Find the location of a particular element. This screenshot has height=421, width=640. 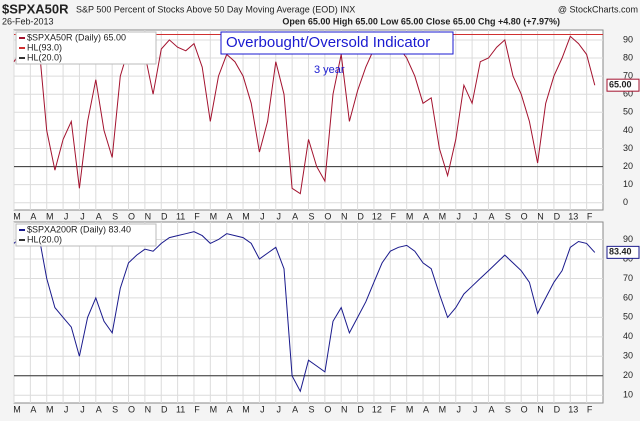

y-tick-label: 0 is located at coordinates (625, 202).